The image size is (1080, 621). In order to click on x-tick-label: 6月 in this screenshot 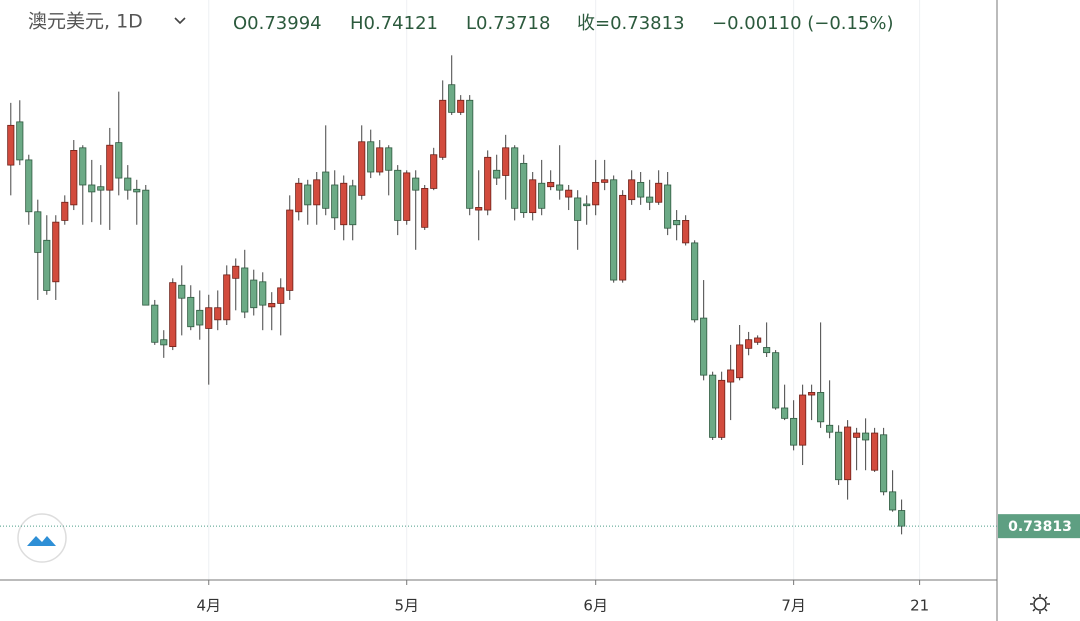, I will do `click(595, 606)`.